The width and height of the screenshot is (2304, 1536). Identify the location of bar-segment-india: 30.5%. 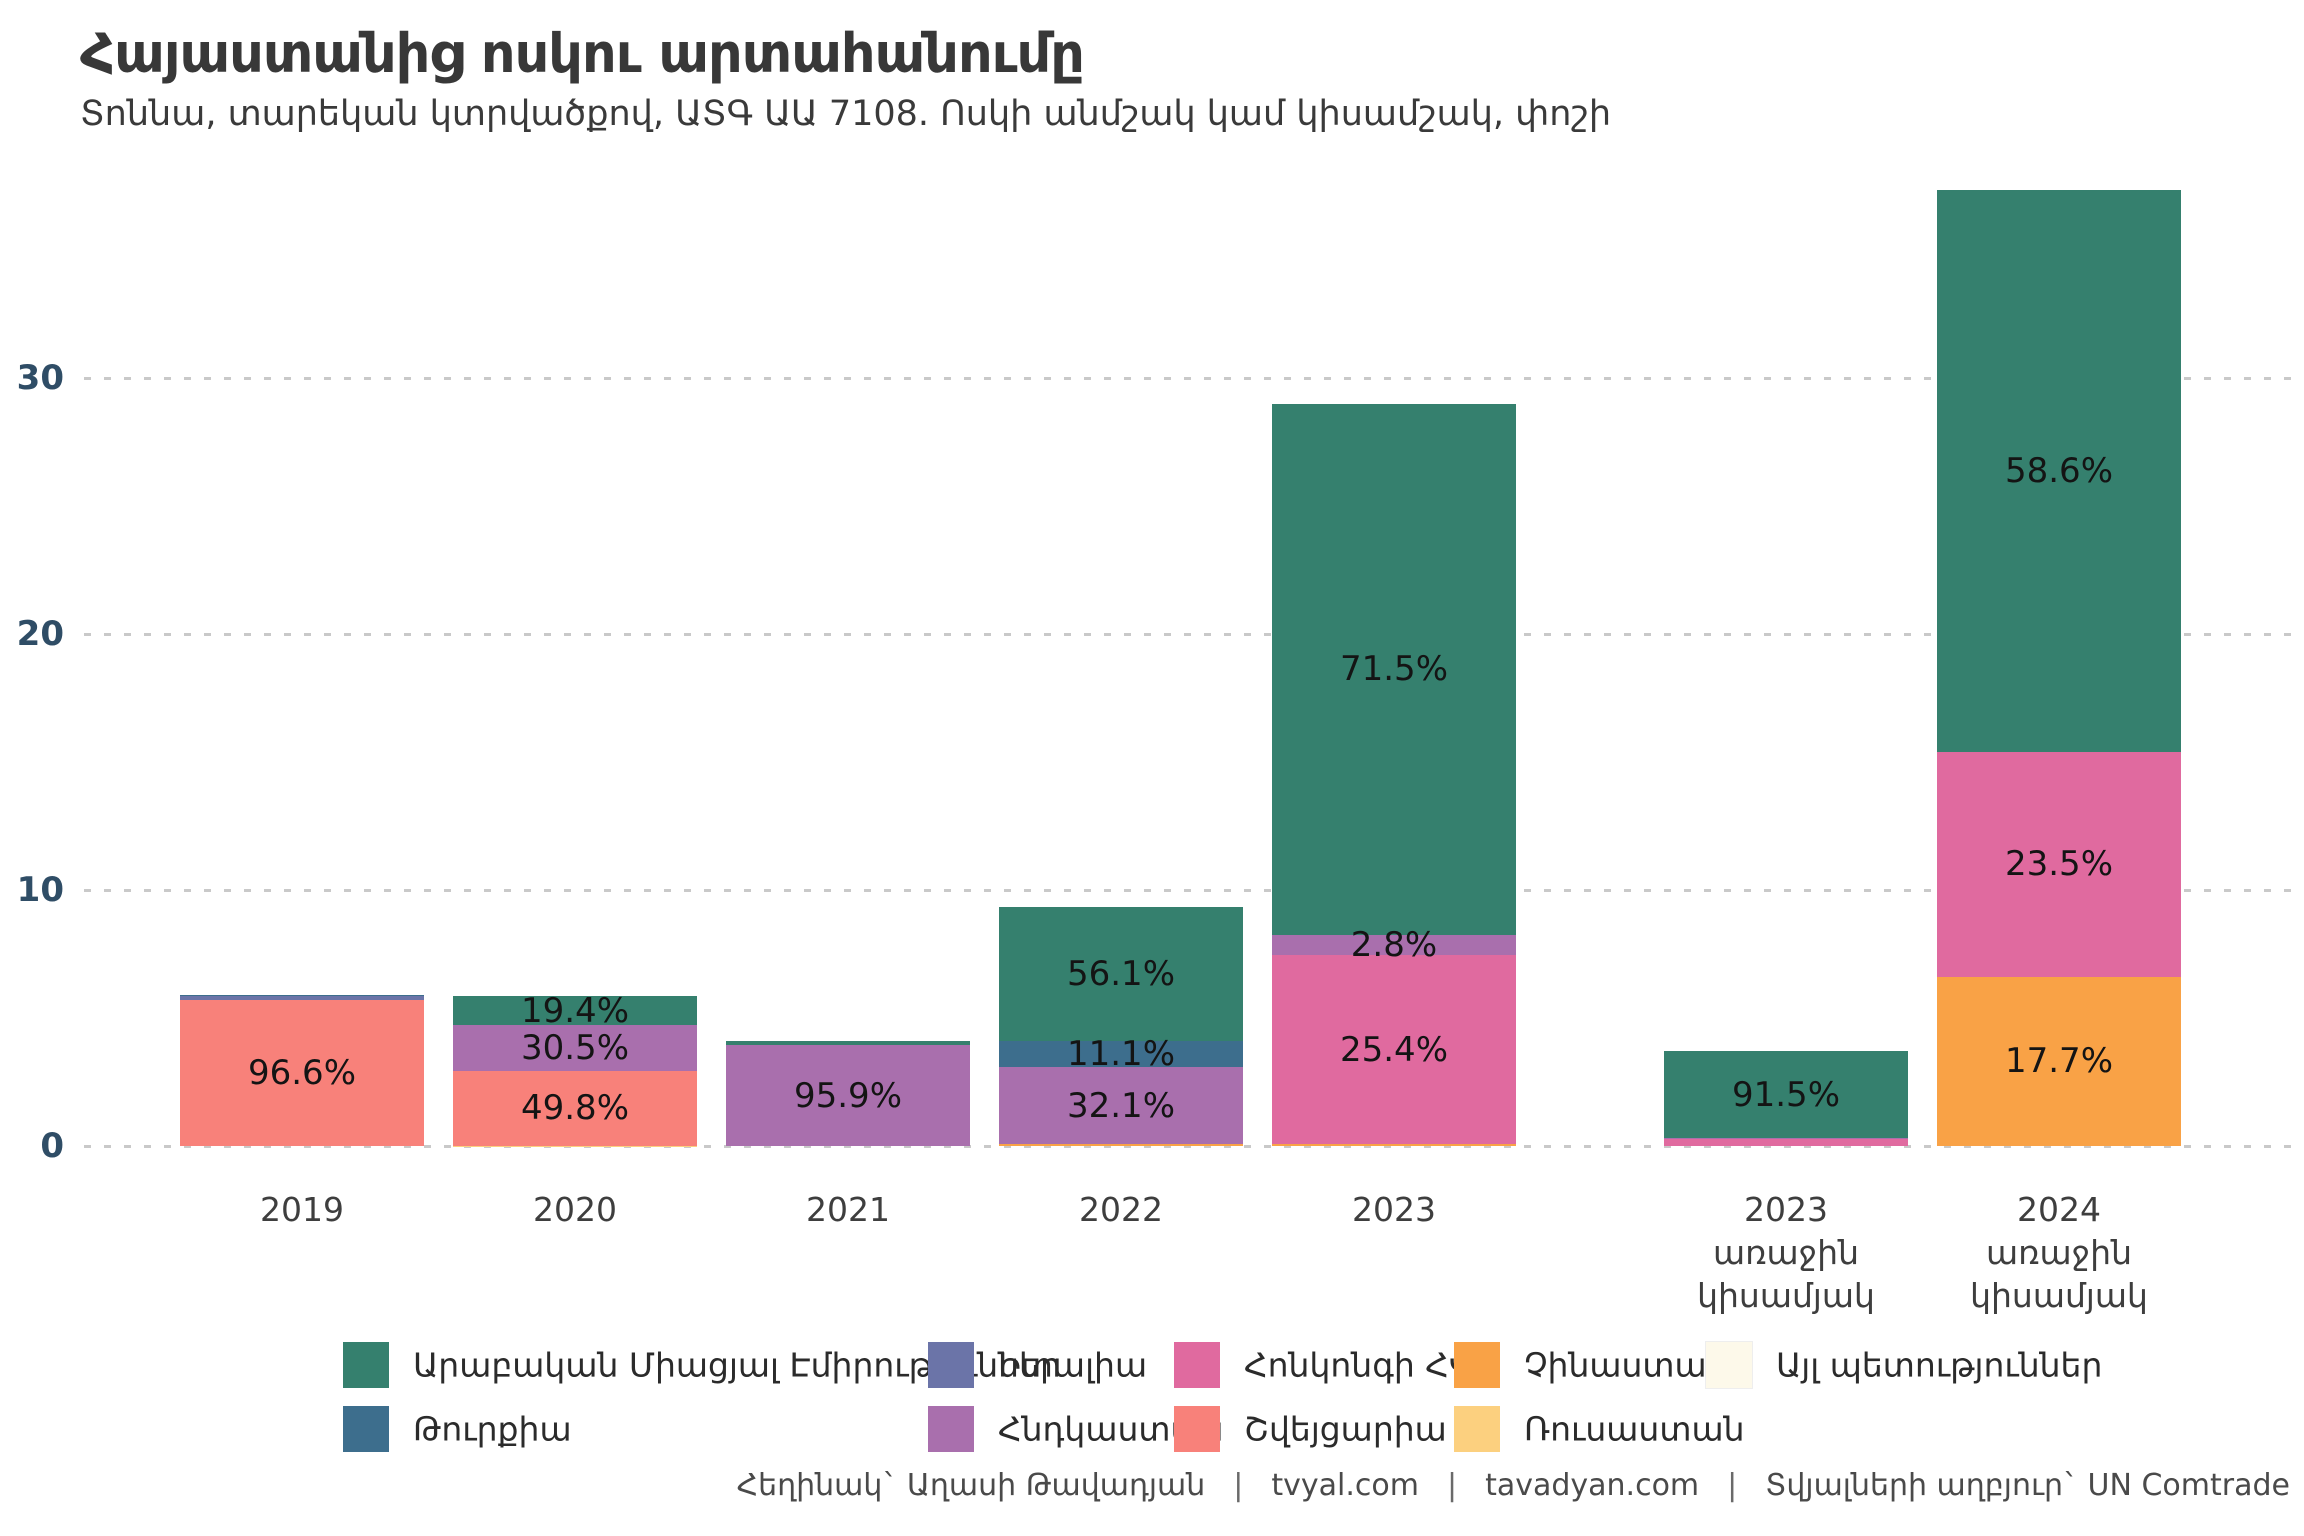
(575, 1048).